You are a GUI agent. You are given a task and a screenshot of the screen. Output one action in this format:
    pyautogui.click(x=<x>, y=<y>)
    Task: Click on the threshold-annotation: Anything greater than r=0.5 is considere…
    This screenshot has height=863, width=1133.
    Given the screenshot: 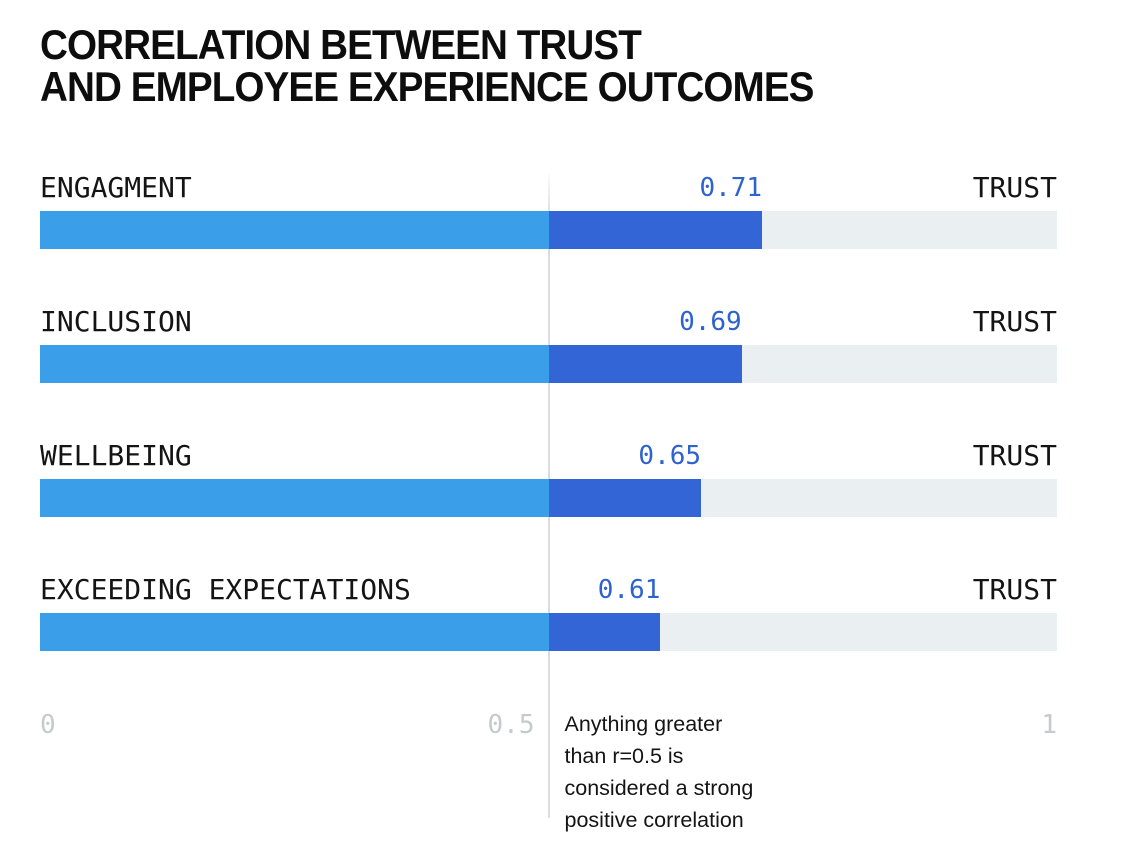 What is the action you would take?
    pyautogui.click(x=659, y=772)
    